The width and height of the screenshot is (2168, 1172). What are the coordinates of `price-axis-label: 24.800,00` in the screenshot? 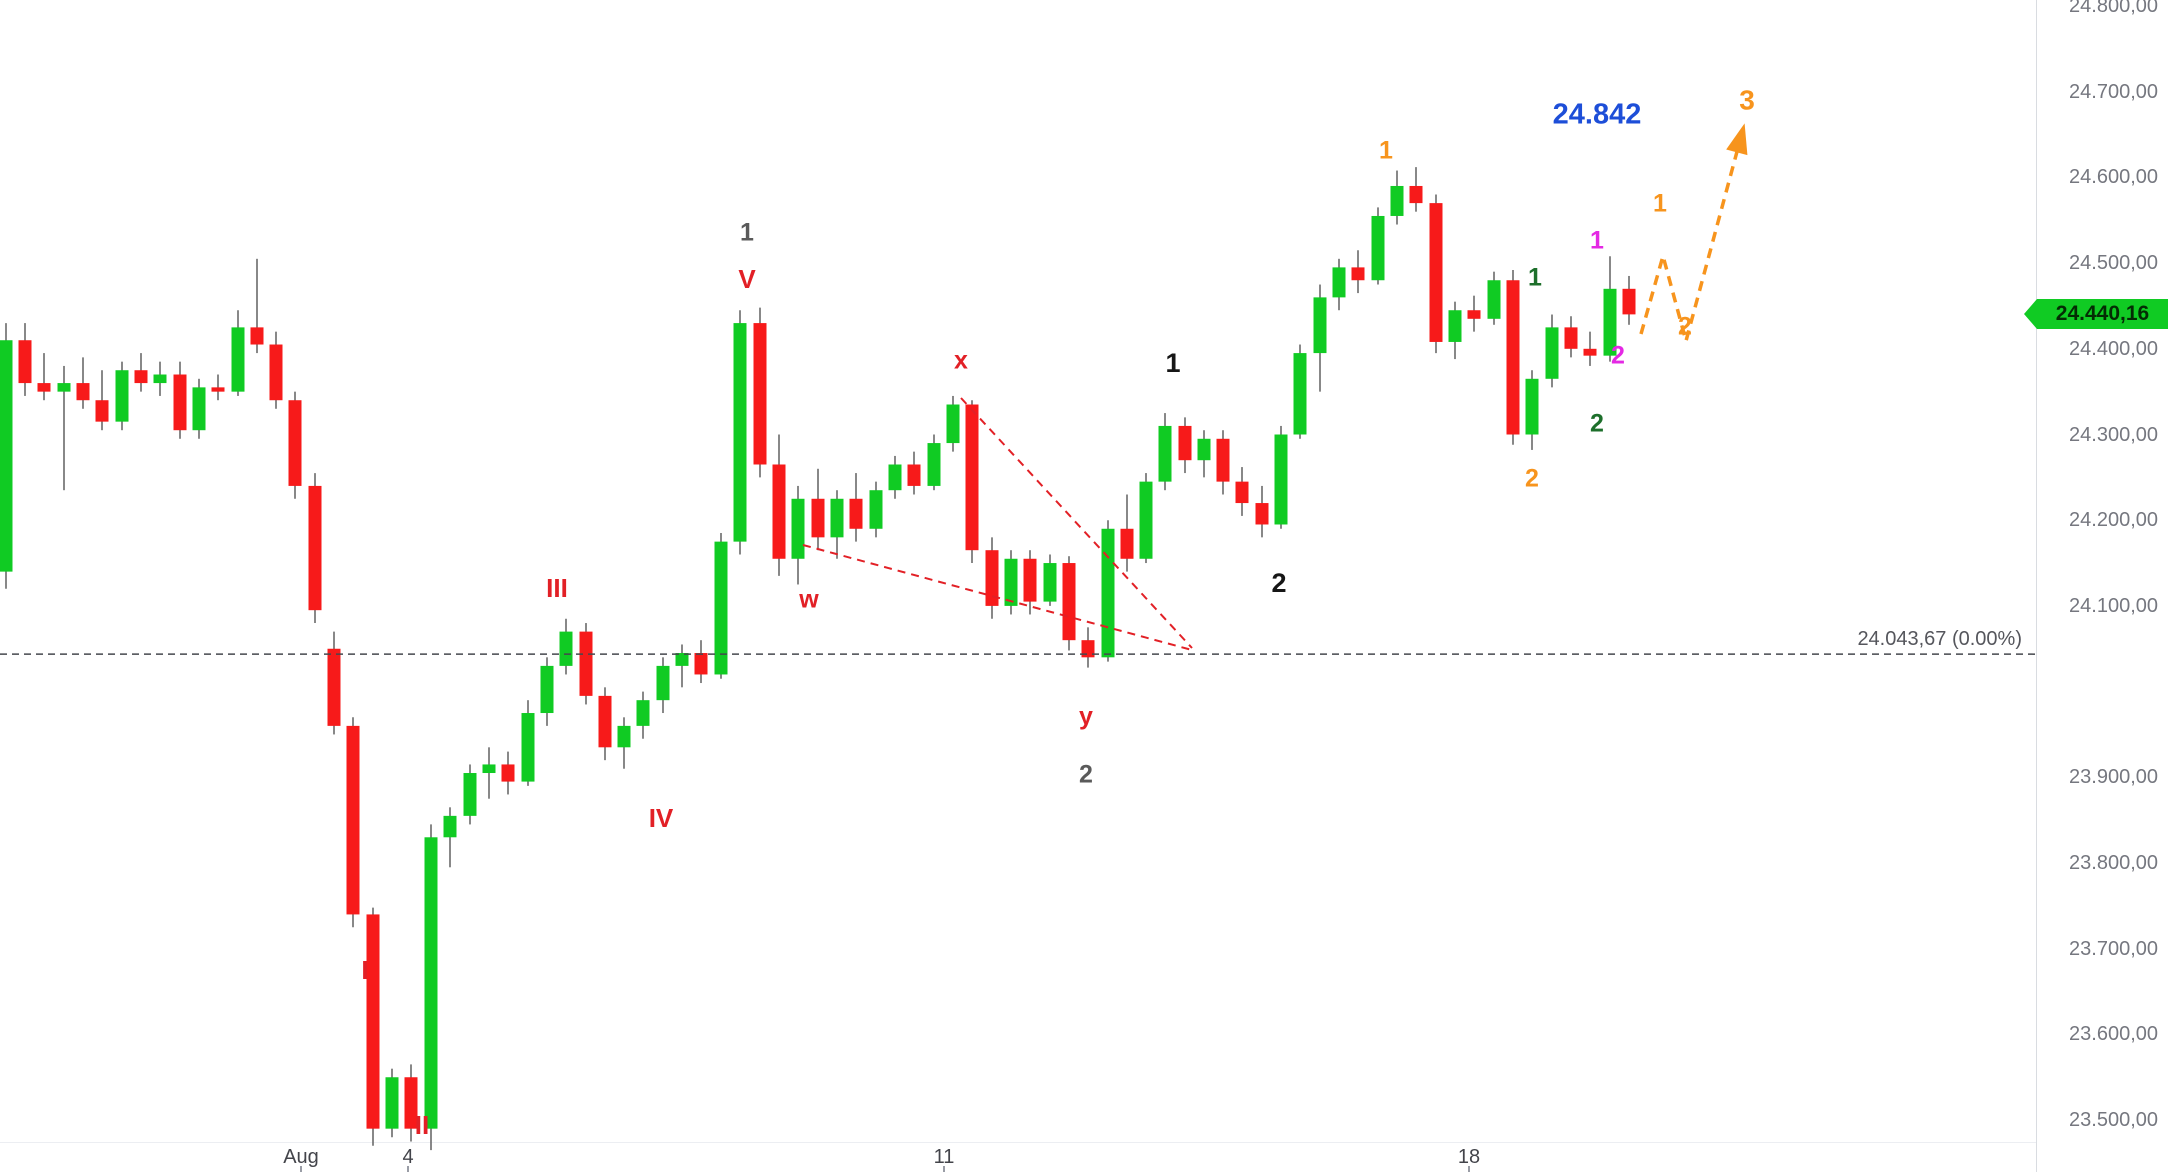 It's located at (2113, 8).